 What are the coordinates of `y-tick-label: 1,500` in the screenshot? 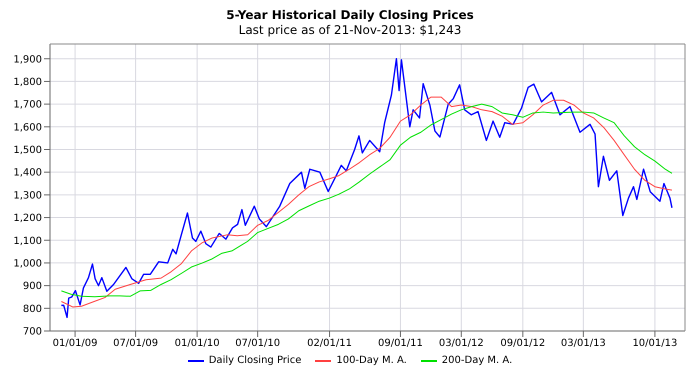 It's located at (27, 150).